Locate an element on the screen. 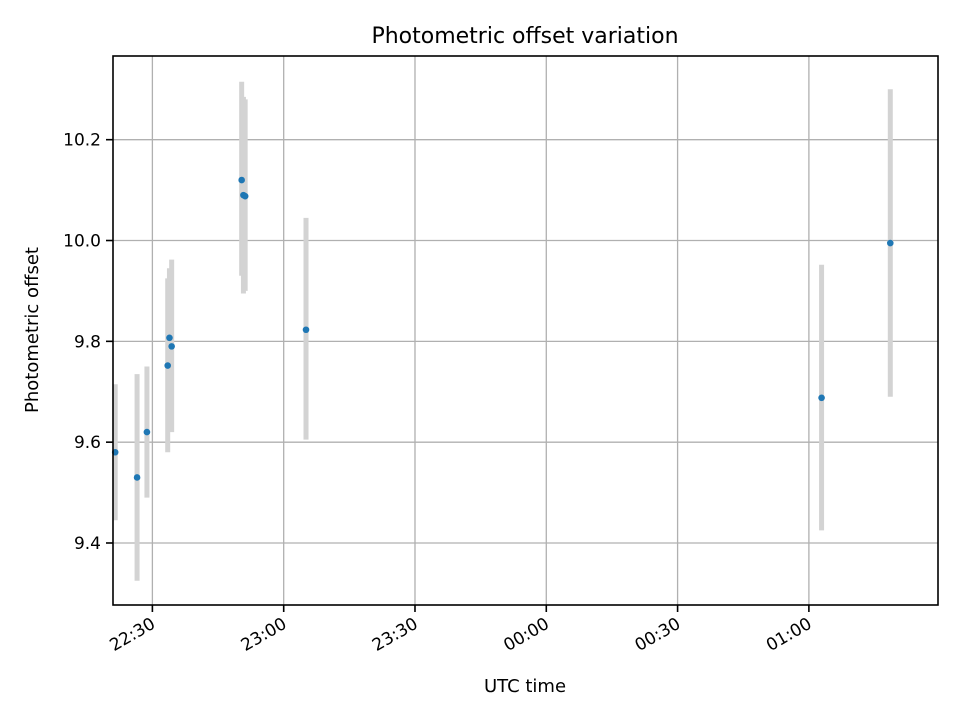 The image size is (960, 720). x-tick-label: 23:30 is located at coordinates (395, 635).